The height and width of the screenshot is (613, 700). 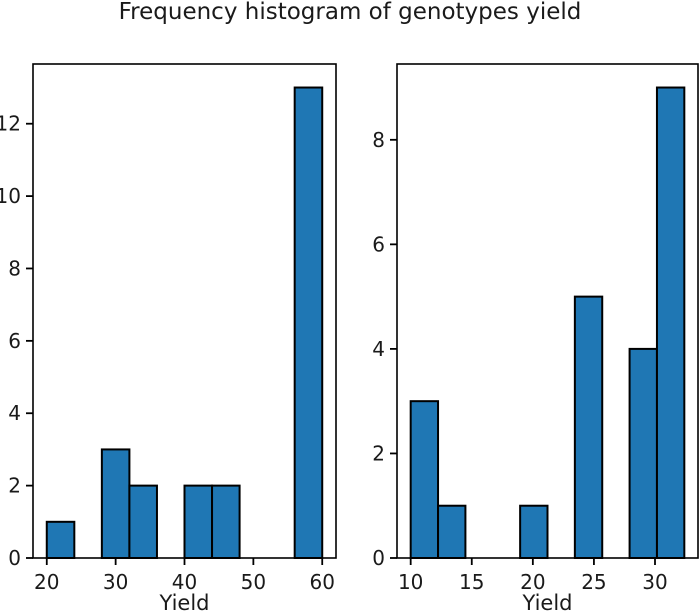 I want to click on y-tick-label: 10, so click(x=10, y=196).